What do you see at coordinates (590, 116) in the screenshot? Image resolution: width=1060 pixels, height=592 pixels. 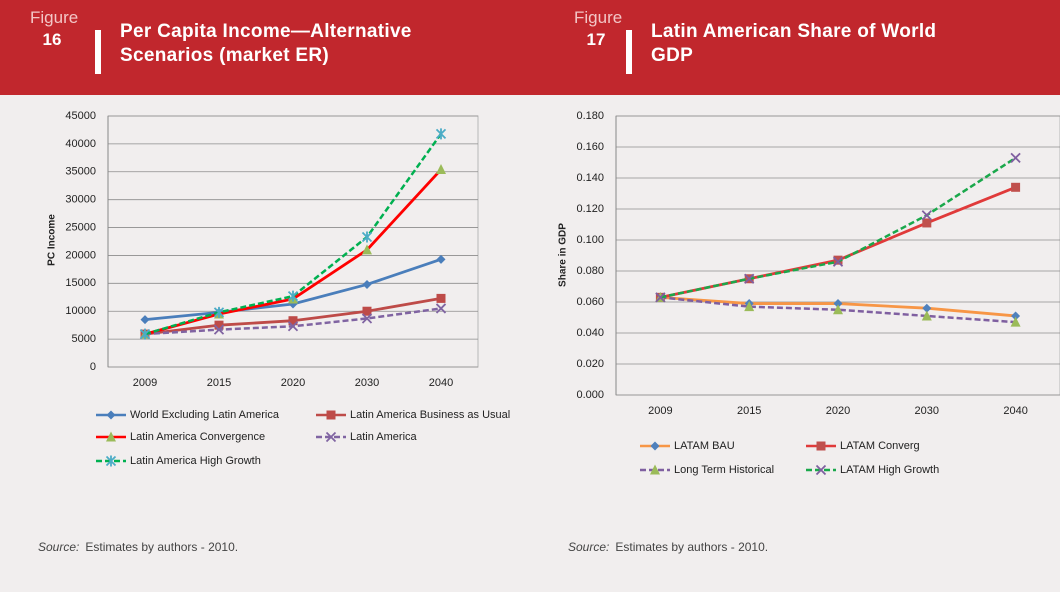 I see `y-tick-label: 0.180` at bounding box center [590, 116].